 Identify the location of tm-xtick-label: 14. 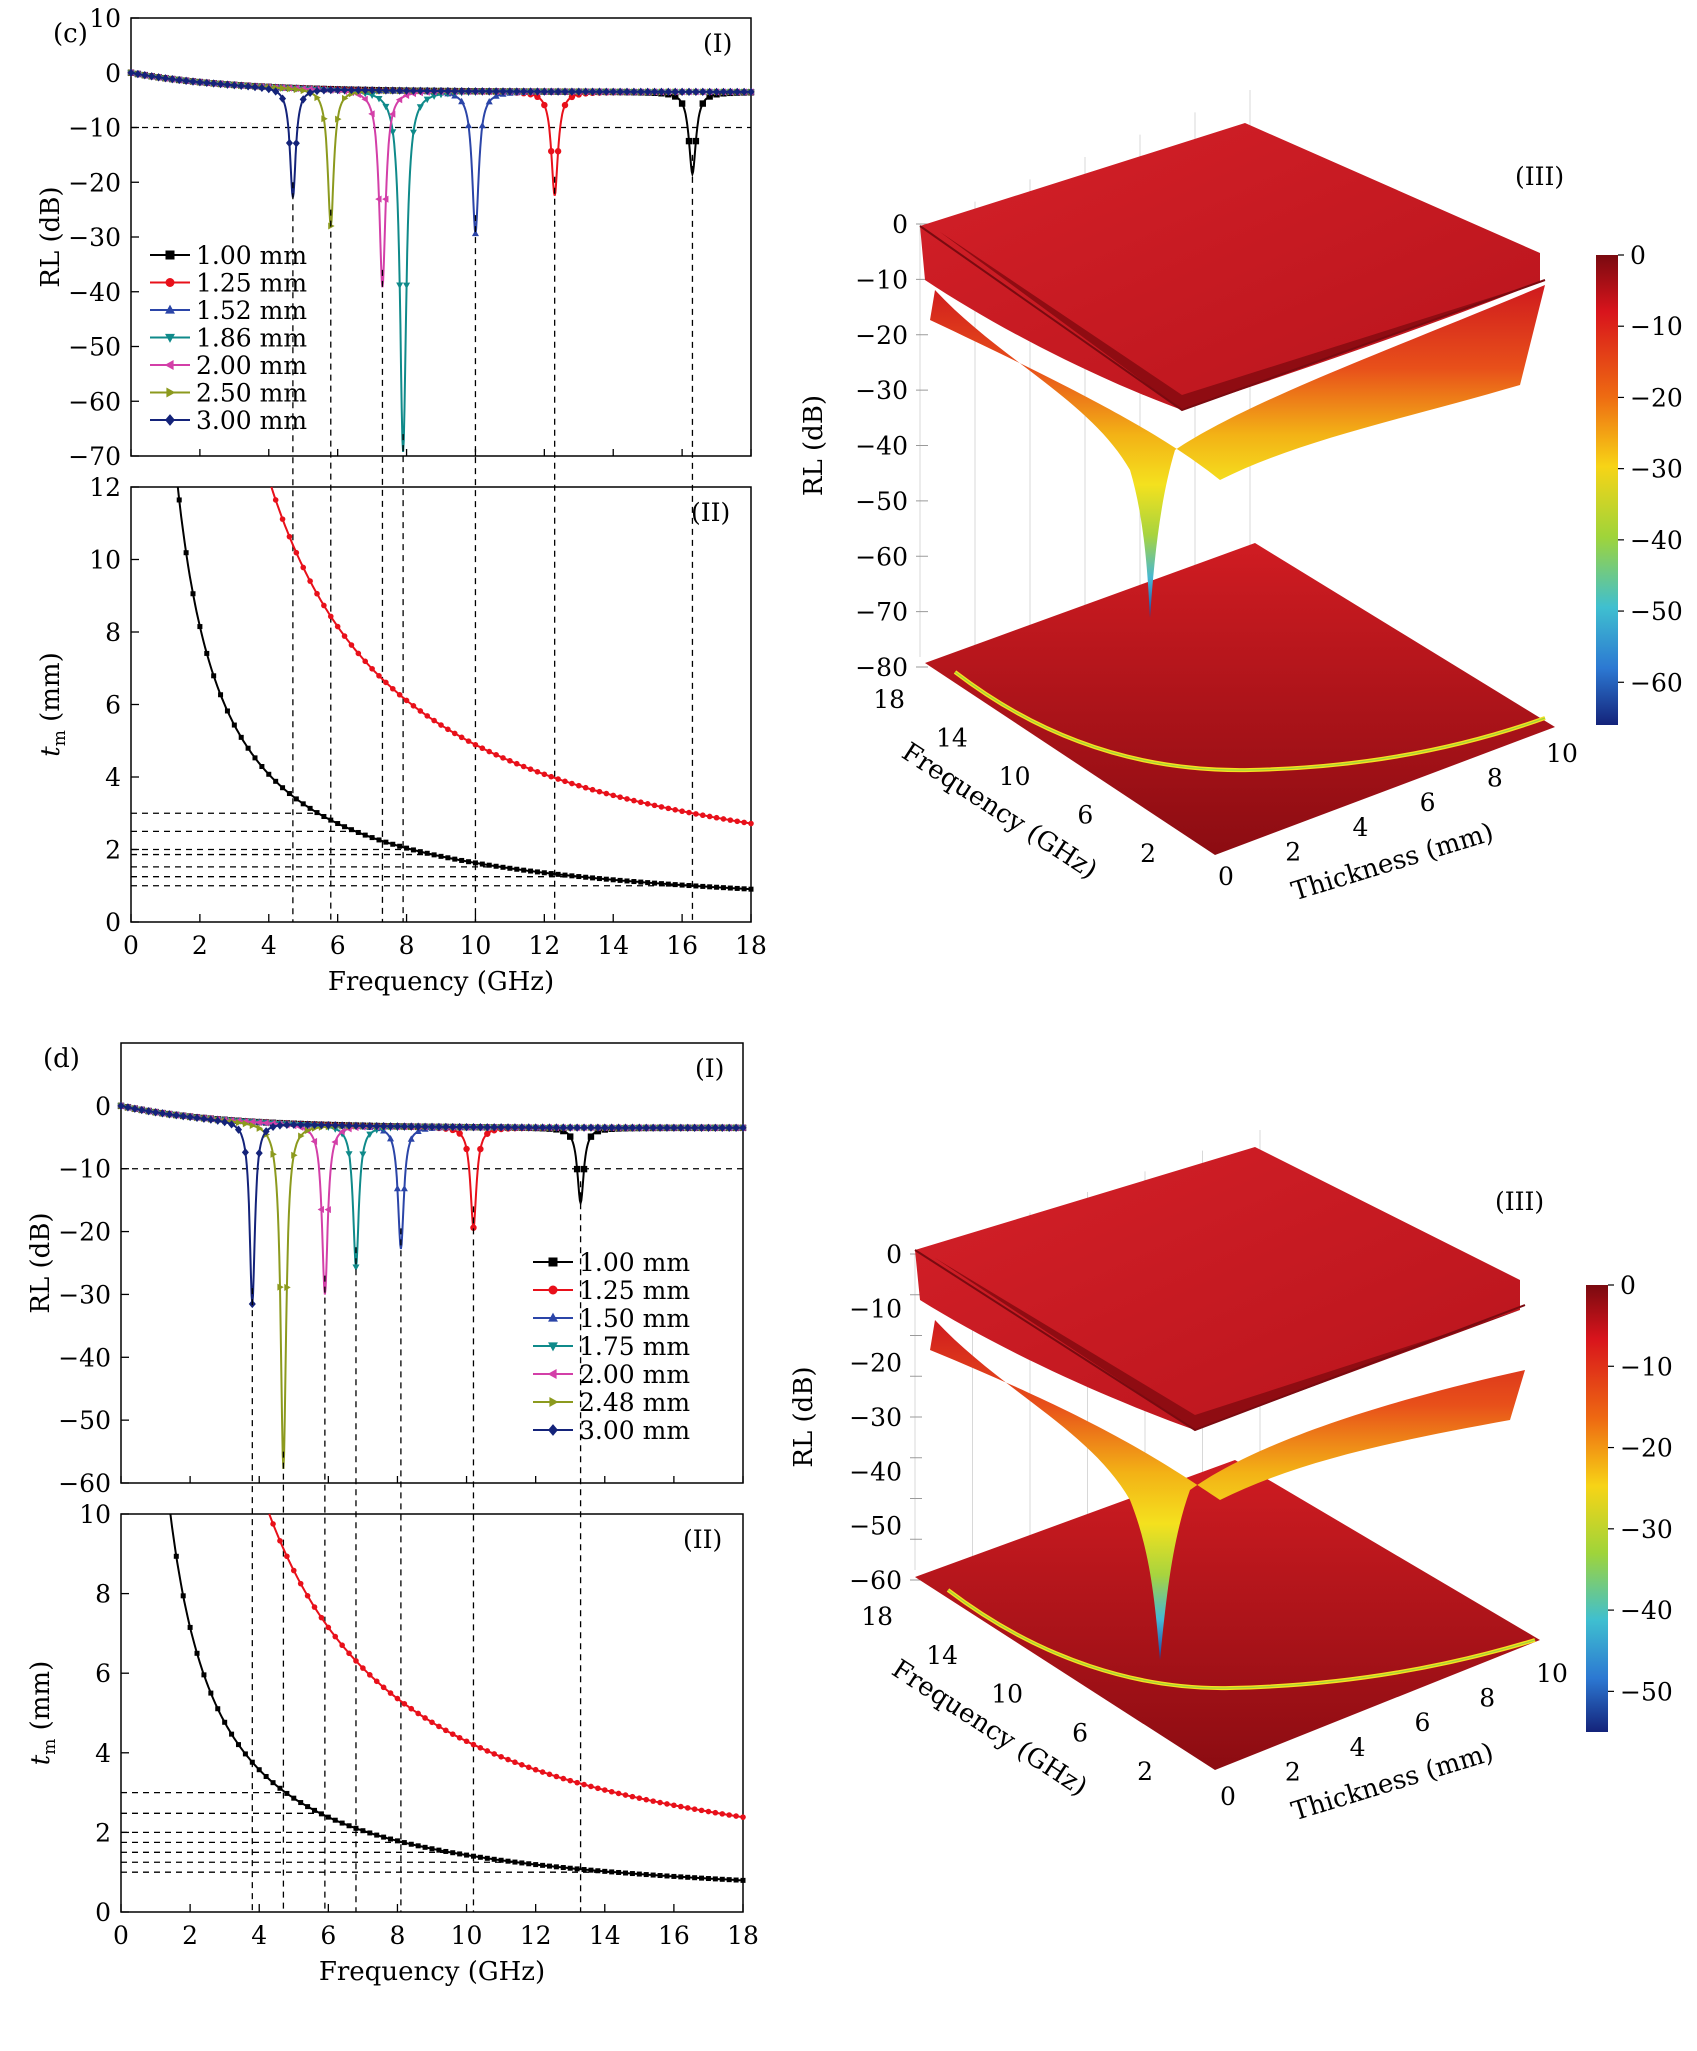
(613, 945).